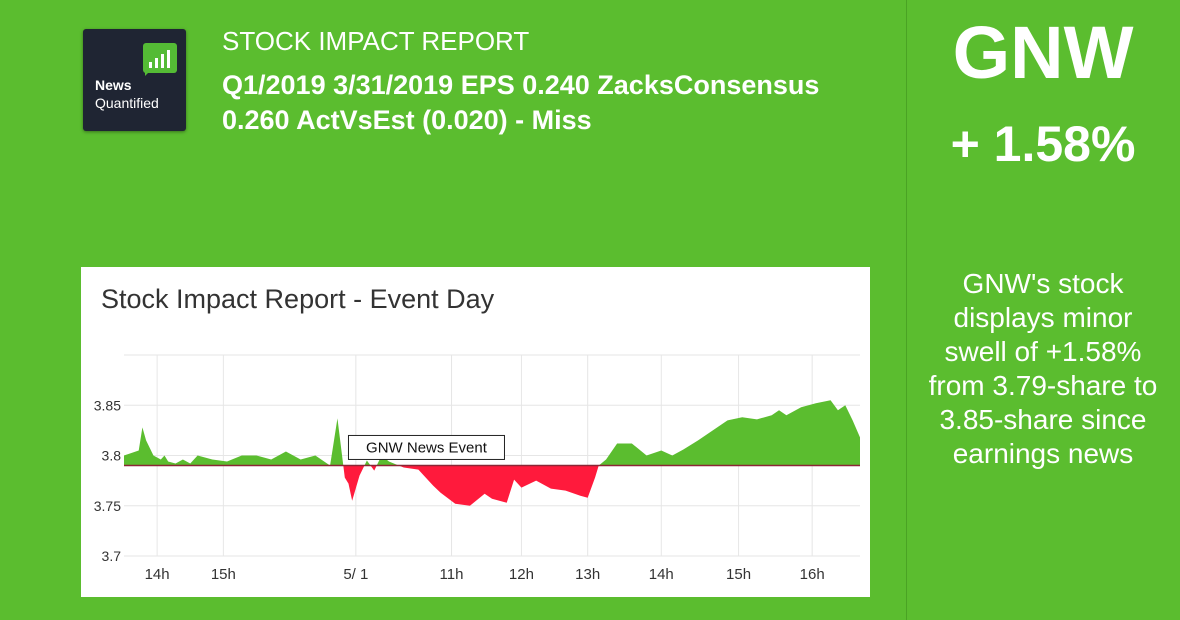  What do you see at coordinates (112, 456) in the screenshot?
I see `y-tick-label-2: 3.8` at bounding box center [112, 456].